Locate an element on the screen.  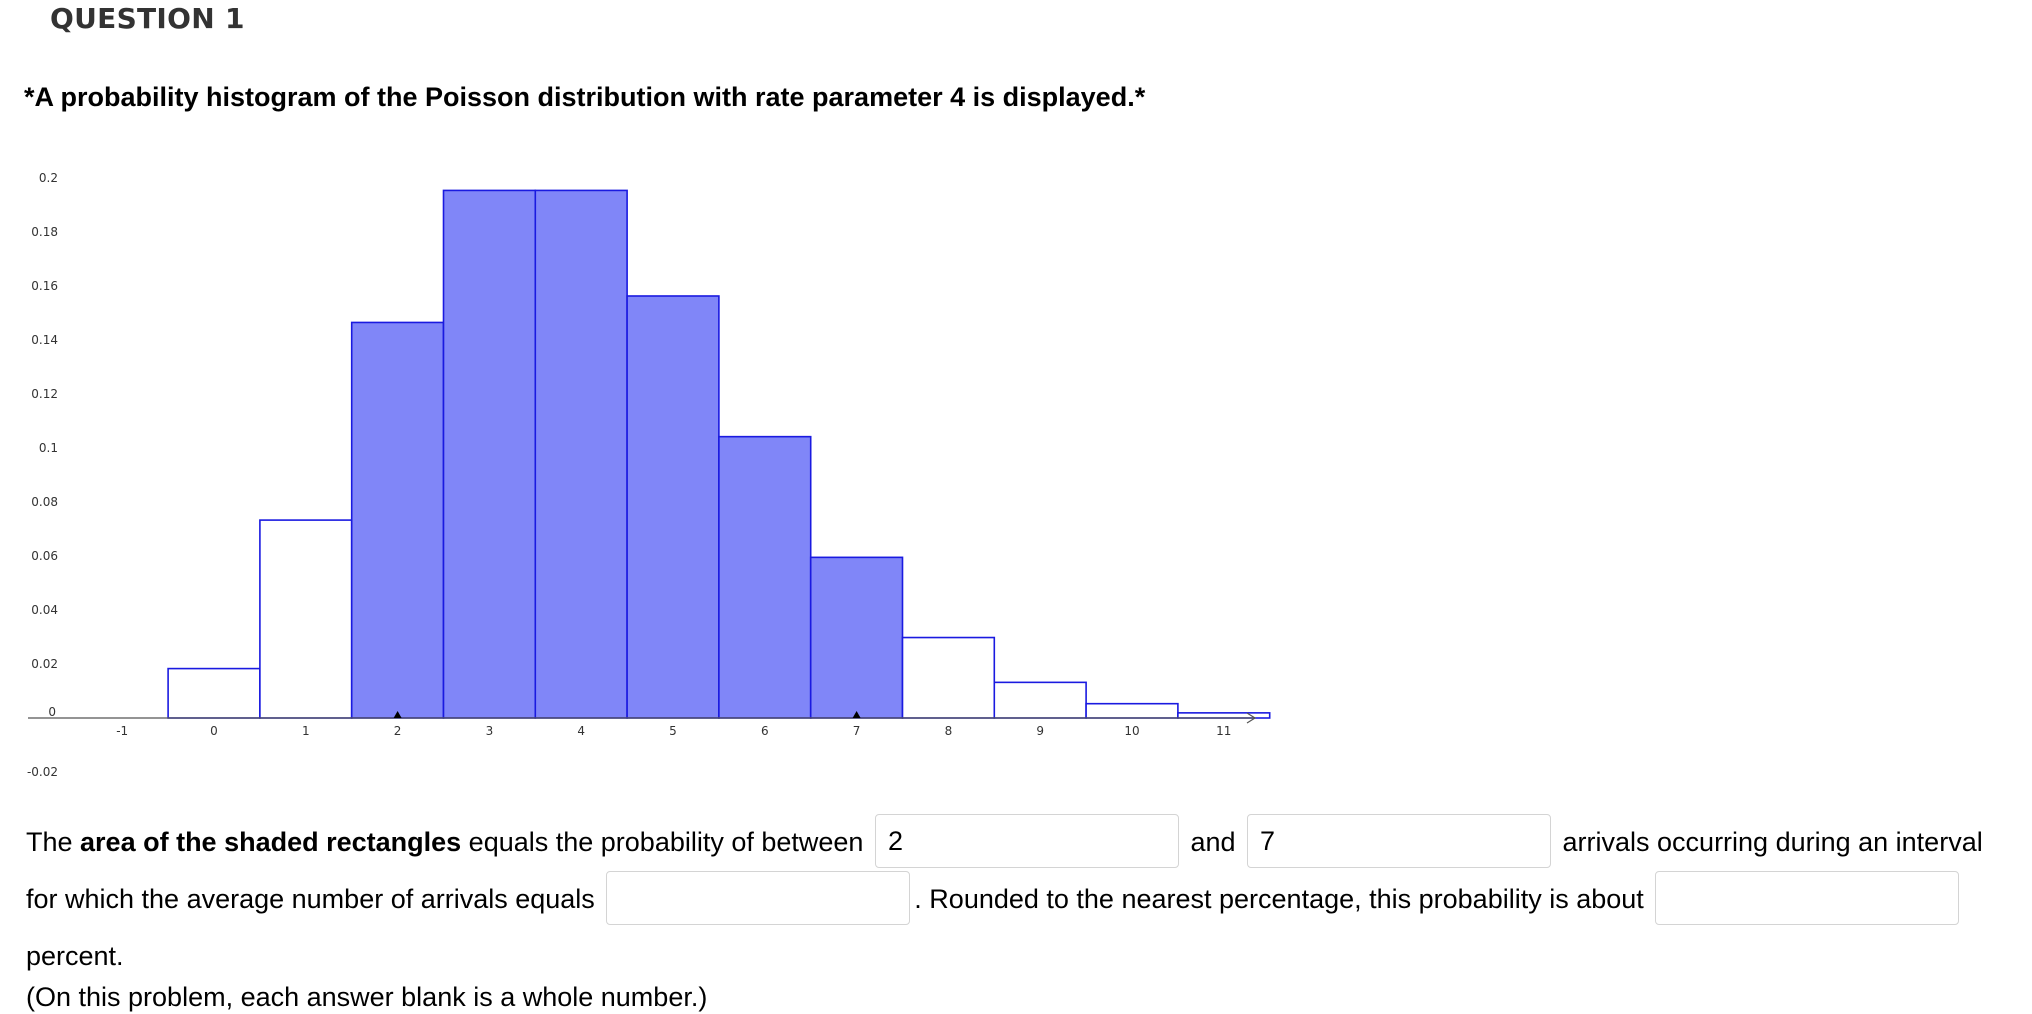
y-tick-label: 0.2 is located at coordinates (48, 178).